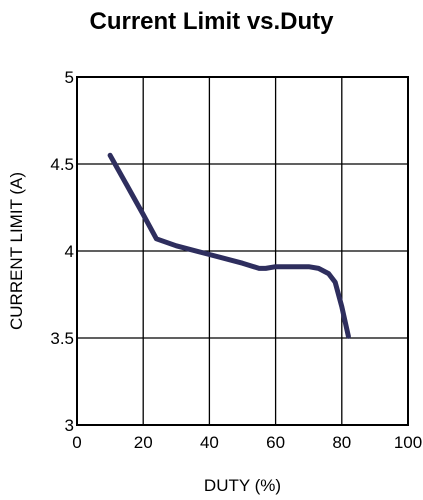 Image resolution: width=423 pixels, height=500 pixels. What do you see at coordinates (76, 442) in the screenshot?
I see `x-tick-label: 0` at bounding box center [76, 442].